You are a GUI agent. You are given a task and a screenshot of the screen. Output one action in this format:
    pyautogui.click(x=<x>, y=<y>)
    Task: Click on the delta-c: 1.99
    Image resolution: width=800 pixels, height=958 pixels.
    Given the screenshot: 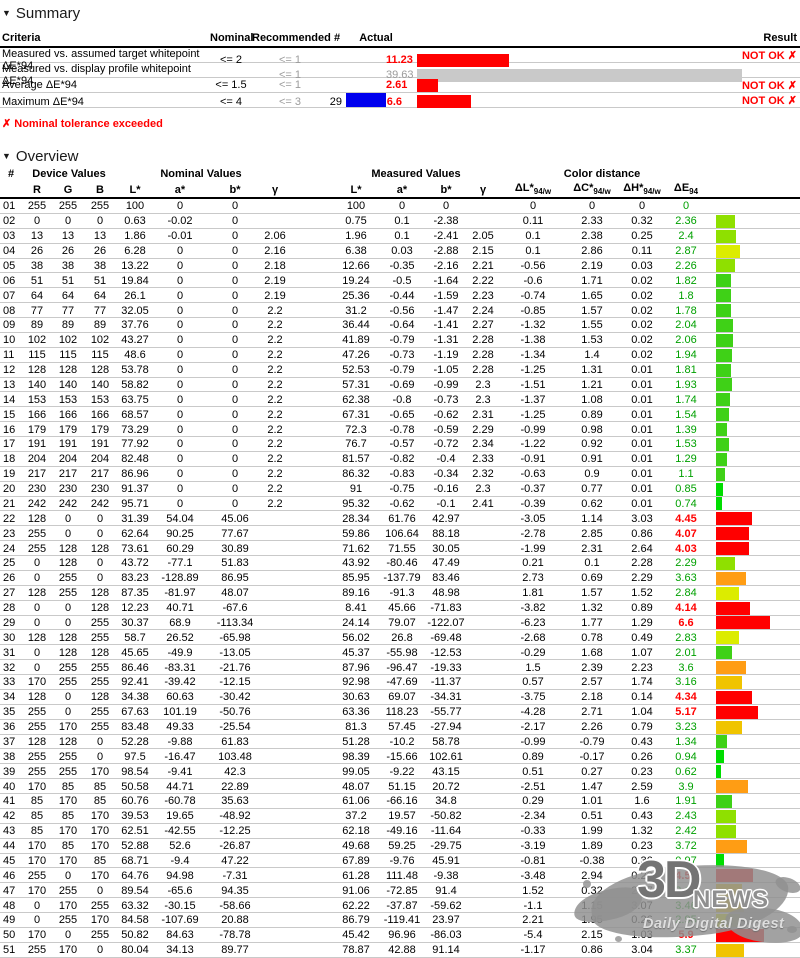 What is the action you would take?
    pyautogui.click(x=592, y=831)
    